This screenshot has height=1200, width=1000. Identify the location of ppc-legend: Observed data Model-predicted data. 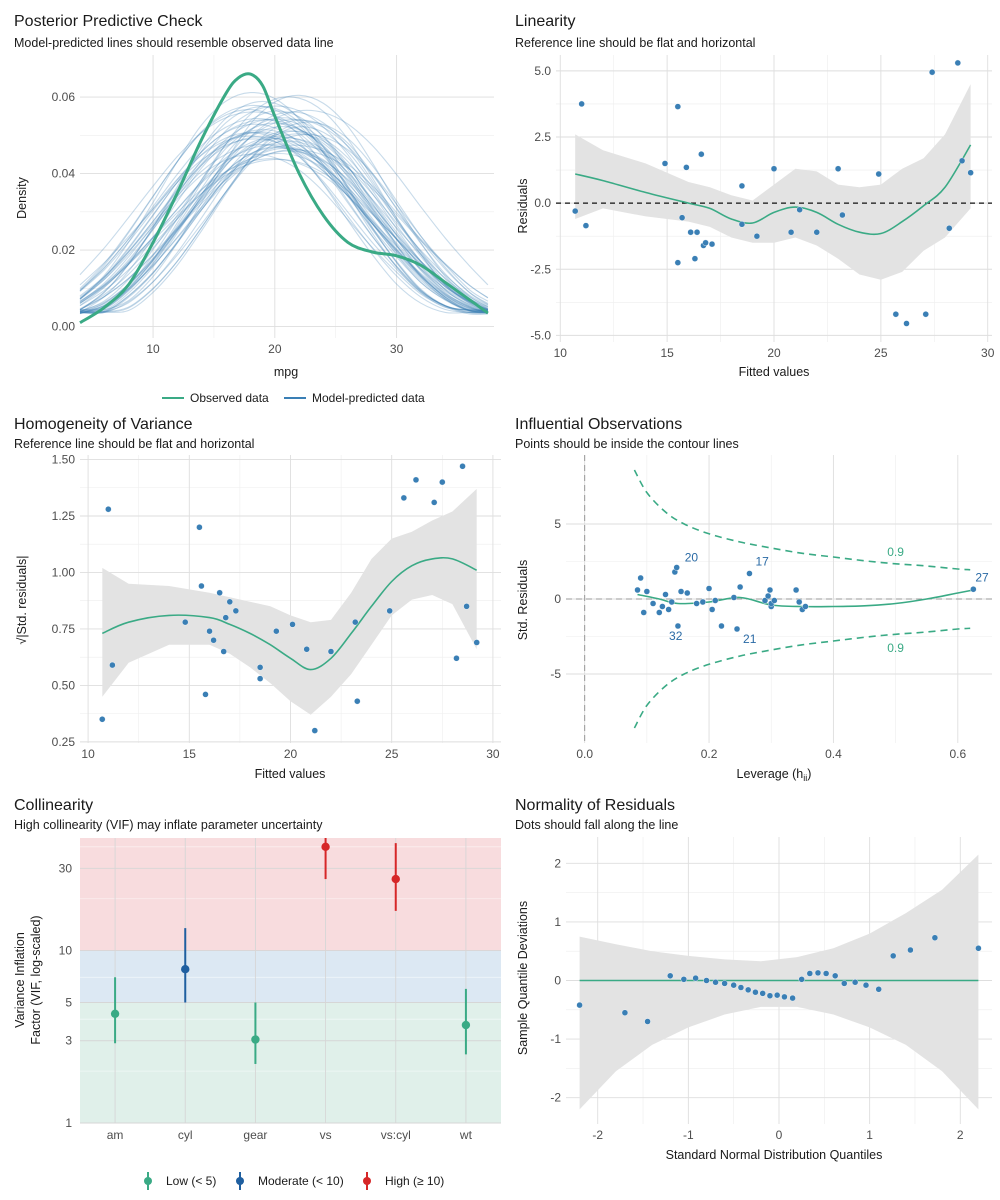
(293, 398).